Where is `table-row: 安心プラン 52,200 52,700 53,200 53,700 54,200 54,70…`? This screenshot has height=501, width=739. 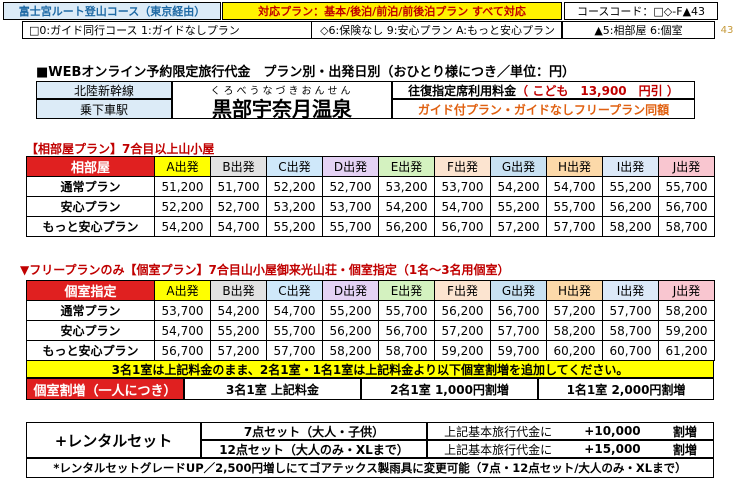
table-row: 安心プラン 52,200 52,700 53,200 53,700 54,200 54,70… is located at coordinates (370, 206).